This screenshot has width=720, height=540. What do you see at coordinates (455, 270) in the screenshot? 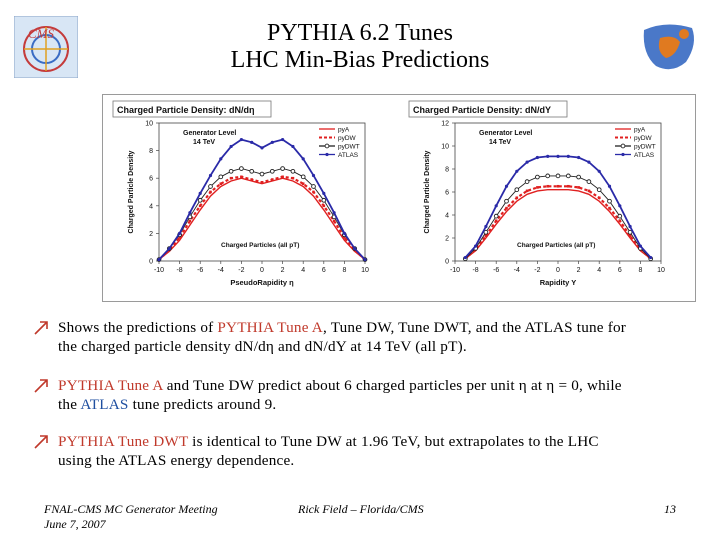
I see `x-tick-label: -10` at bounding box center [455, 270].